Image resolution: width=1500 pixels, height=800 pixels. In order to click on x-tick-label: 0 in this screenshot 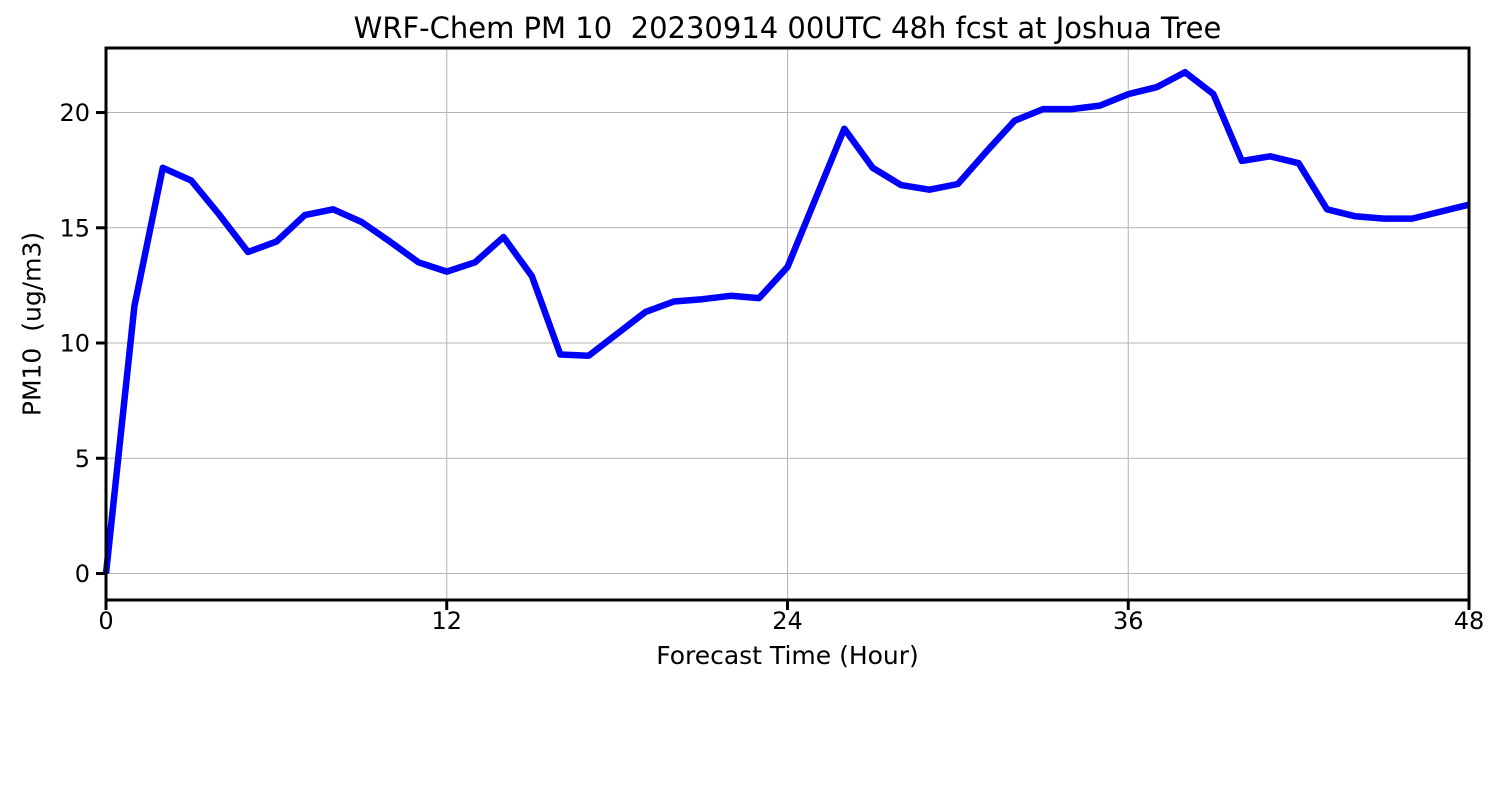, I will do `click(105, 621)`.